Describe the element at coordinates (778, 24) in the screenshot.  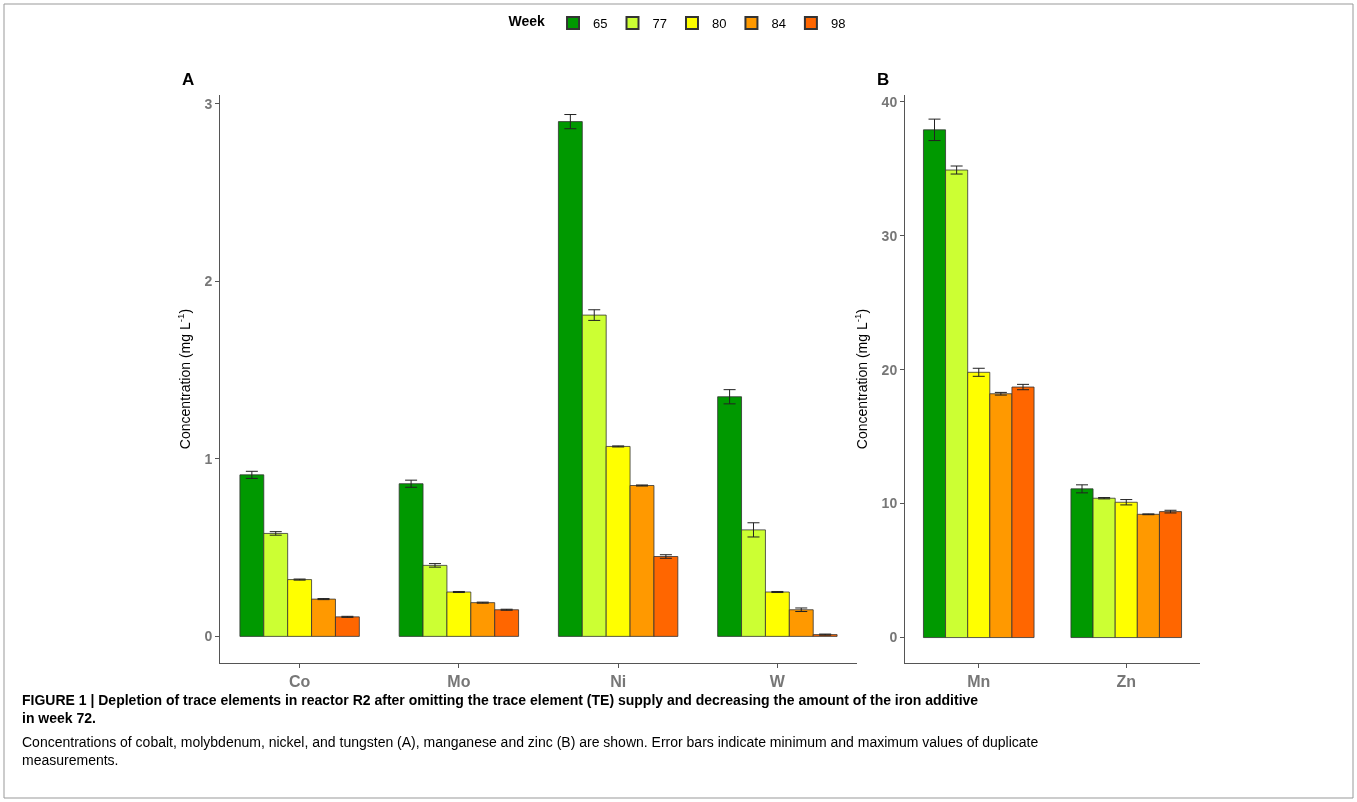
I see `legend-label: 84` at that location.